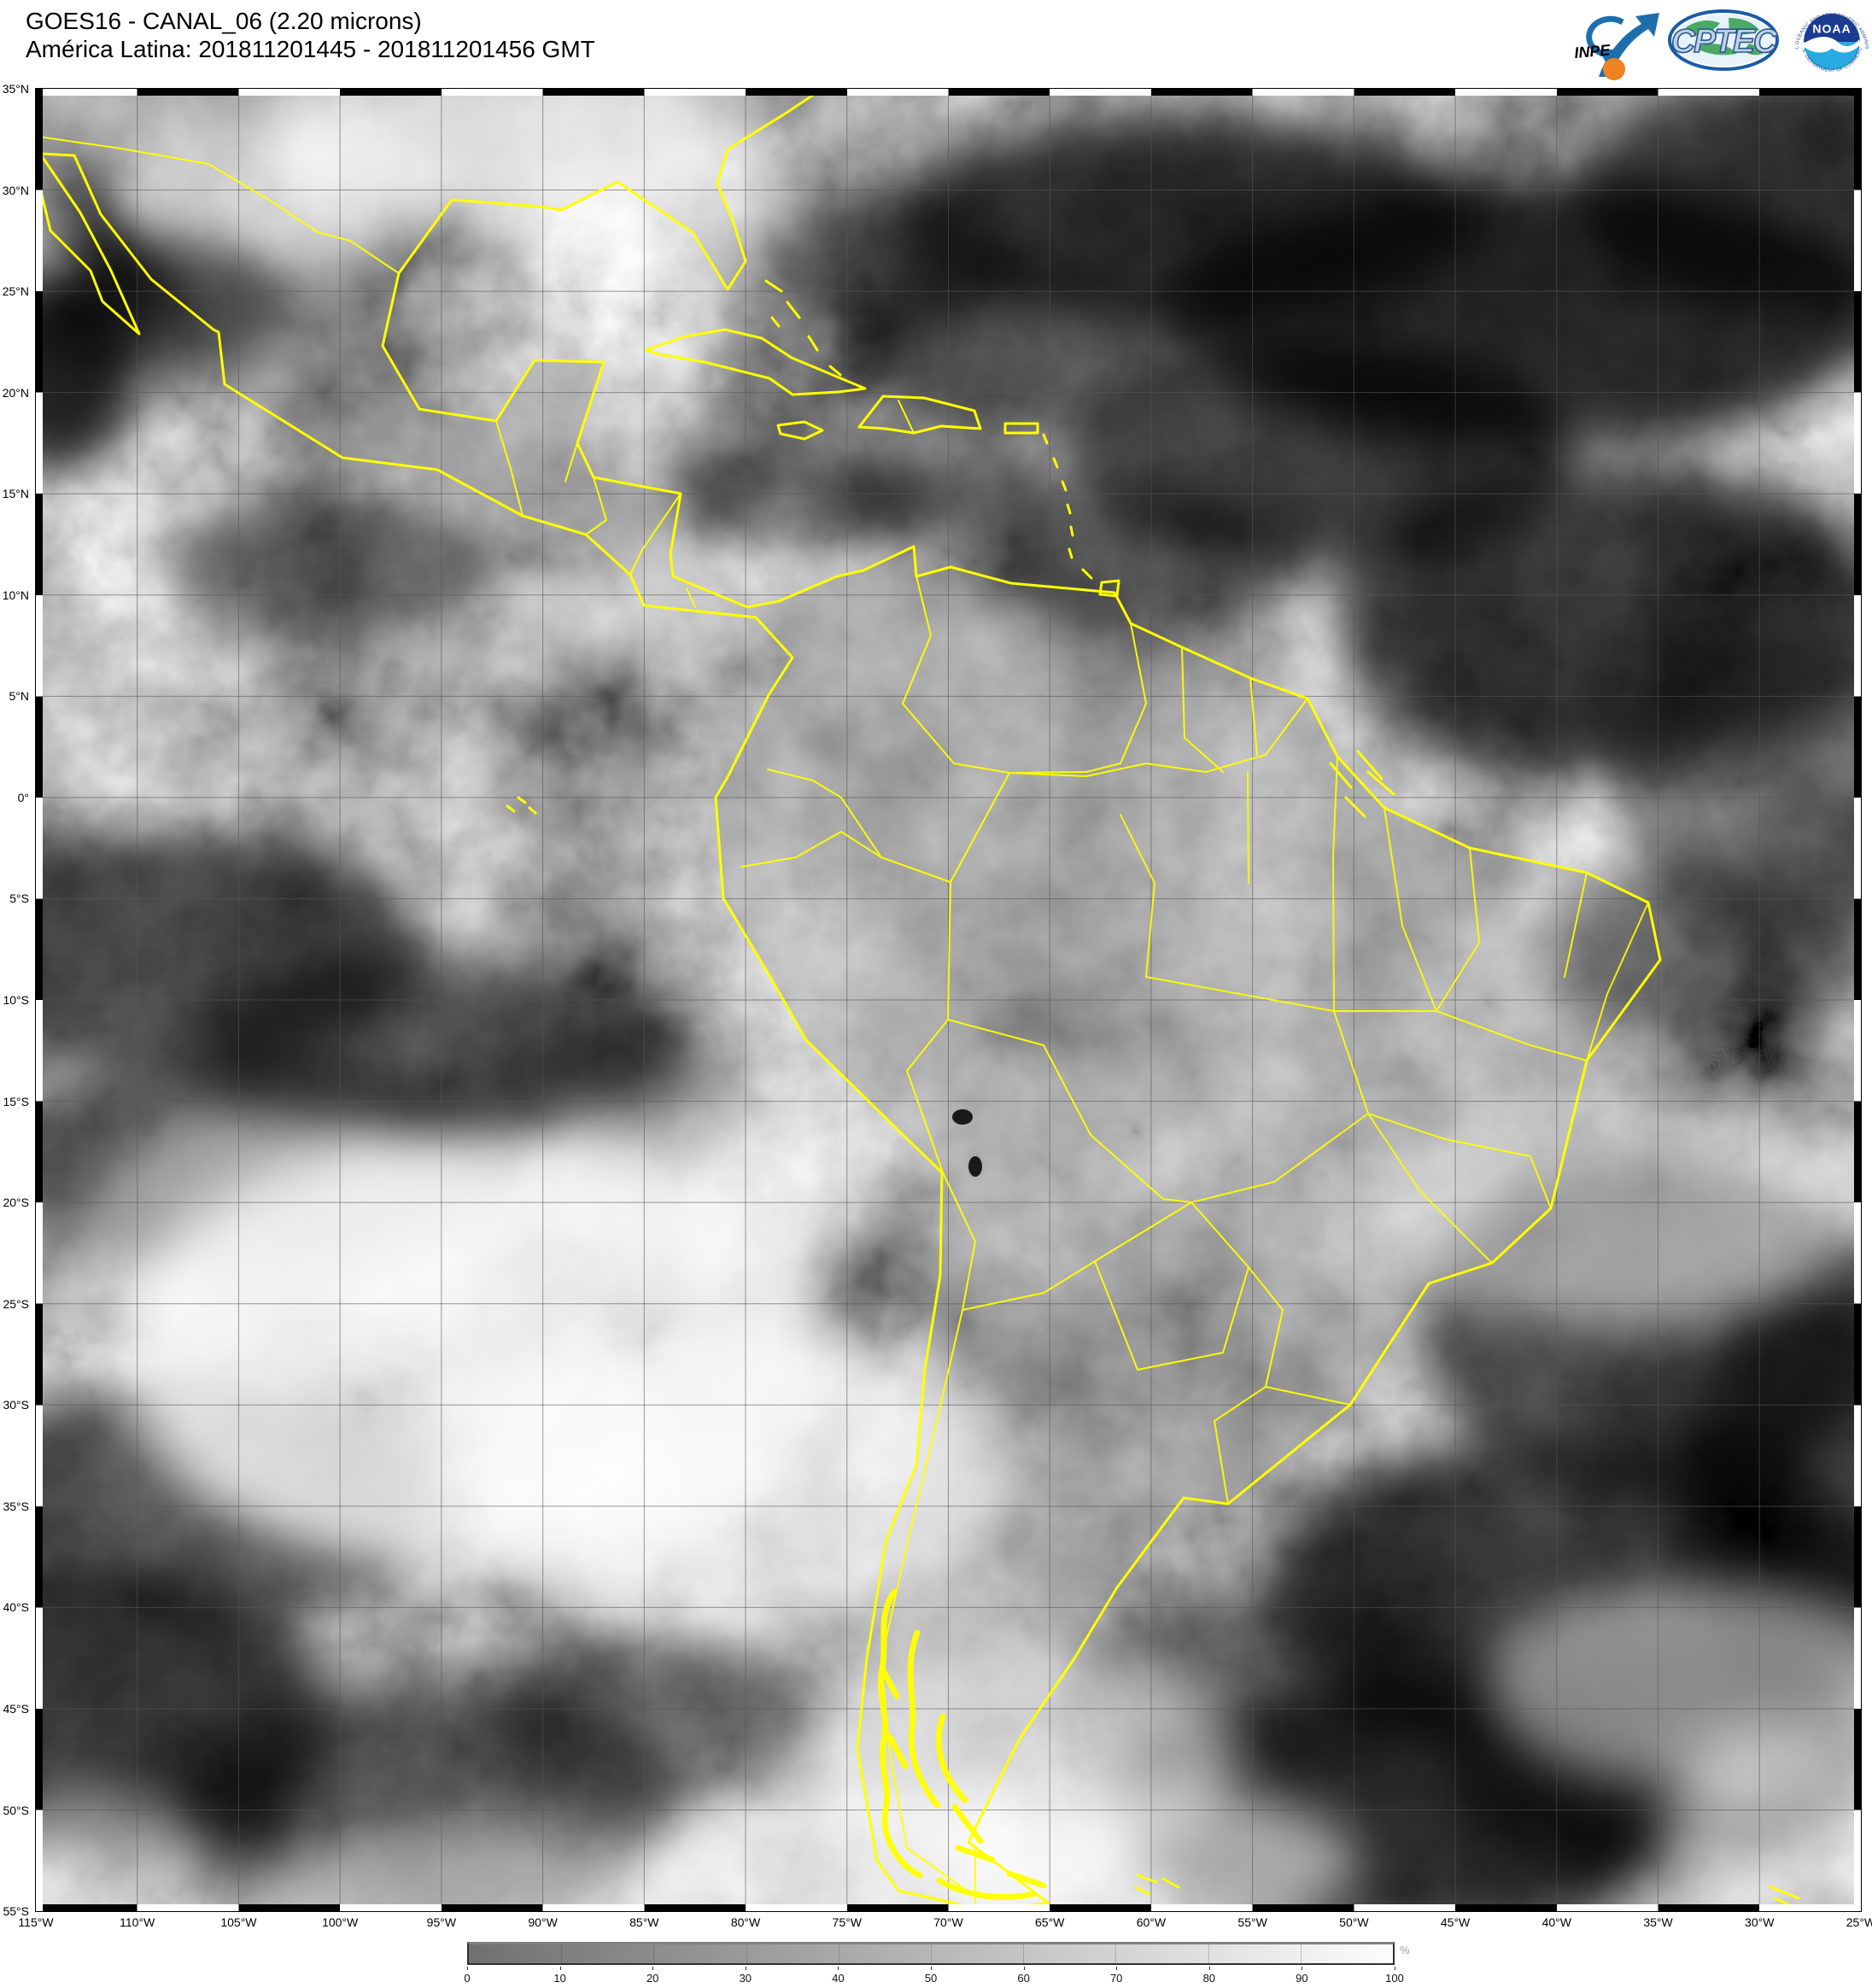  What do you see at coordinates (1724, 37) in the screenshot?
I see `cptec-continents-icon` at bounding box center [1724, 37].